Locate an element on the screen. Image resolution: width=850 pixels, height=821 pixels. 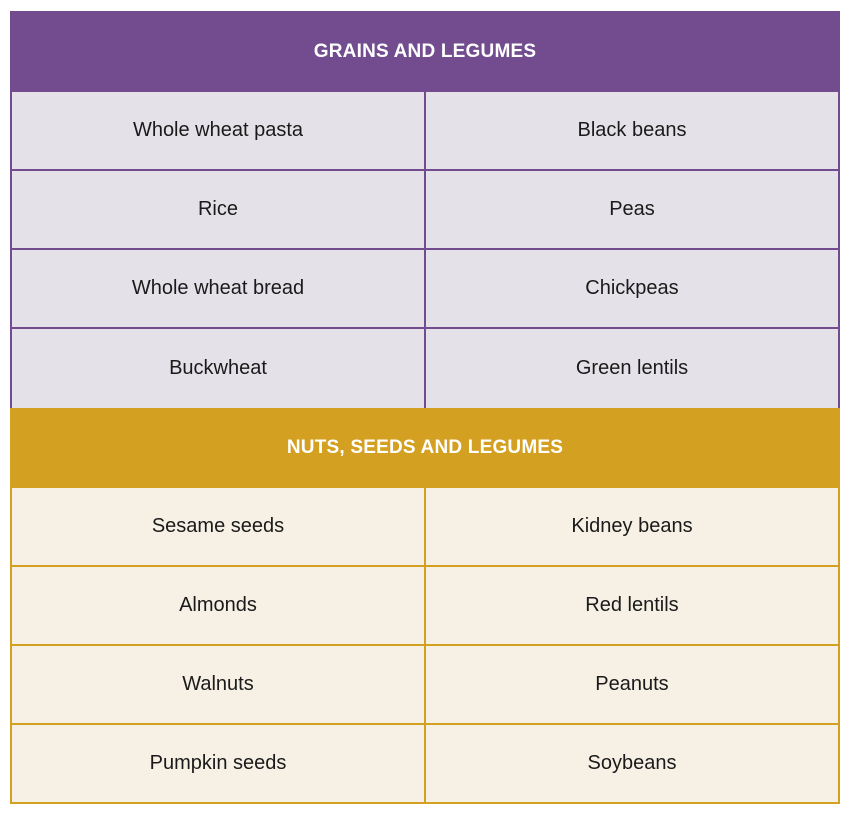
table-row: Almonds Red lentils is located at coordinates (425, 606).